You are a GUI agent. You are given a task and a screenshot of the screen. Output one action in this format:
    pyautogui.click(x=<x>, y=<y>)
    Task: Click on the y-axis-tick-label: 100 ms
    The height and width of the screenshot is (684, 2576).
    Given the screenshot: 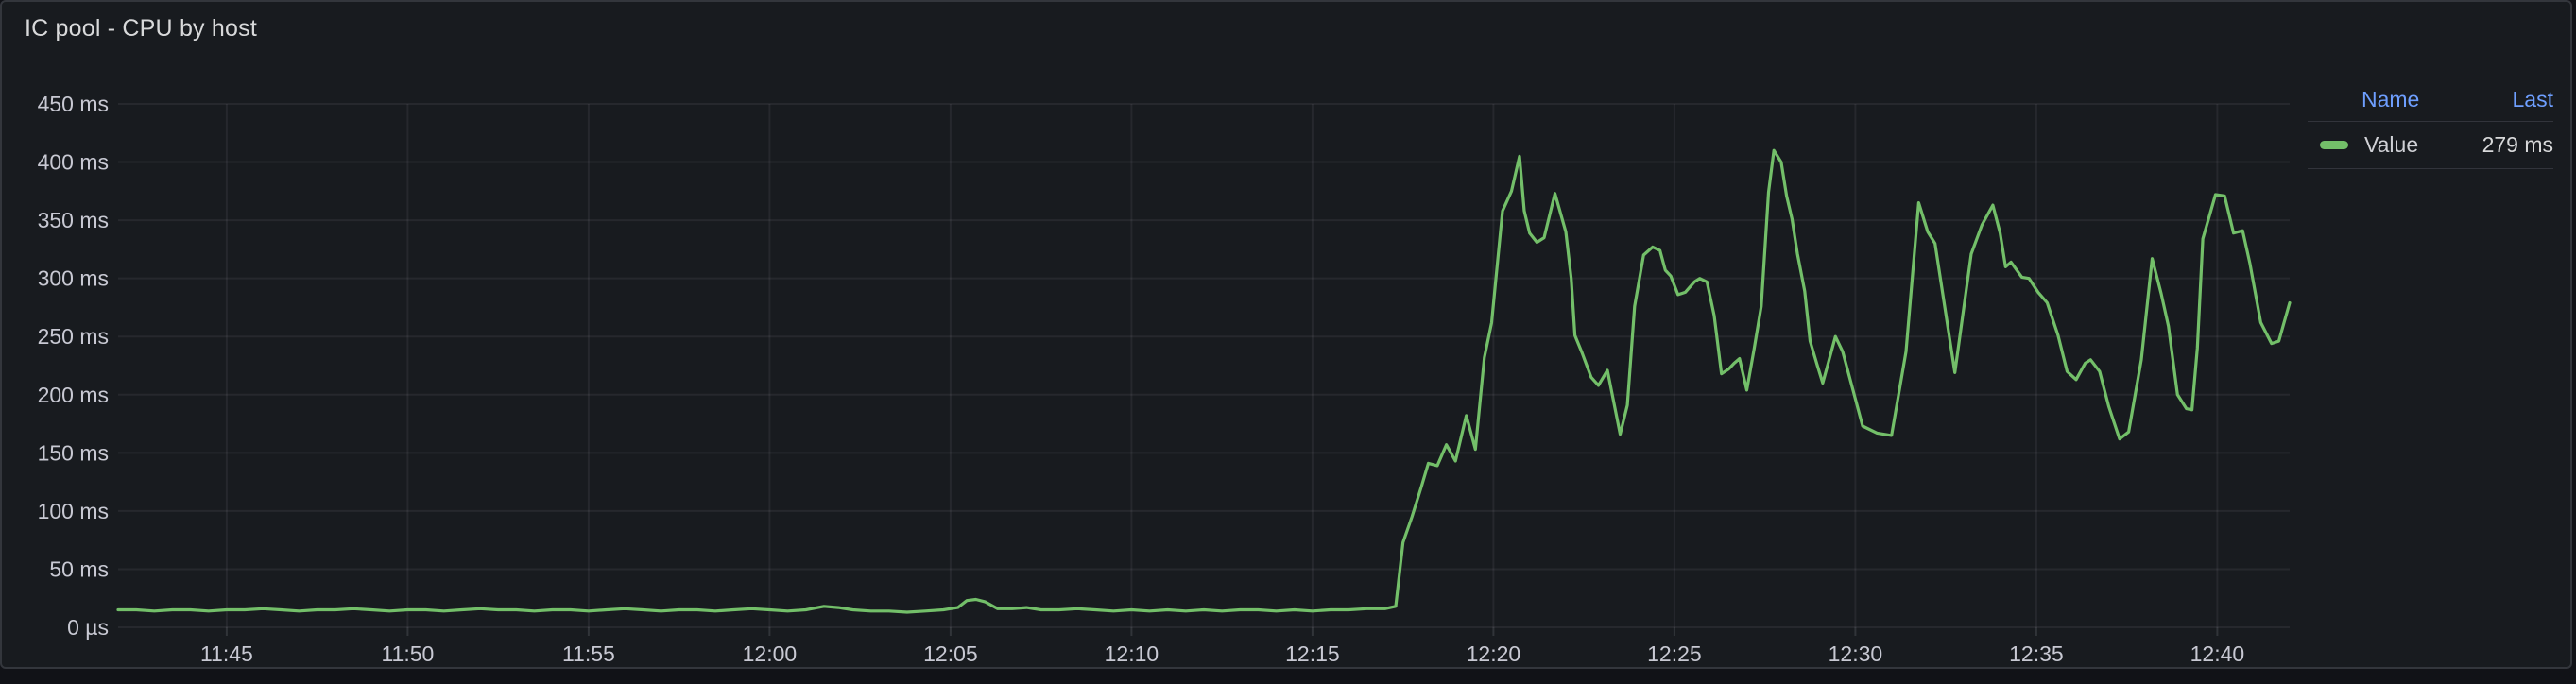 What is the action you would take?
    pyautogui.click(x=73, y=511)
    